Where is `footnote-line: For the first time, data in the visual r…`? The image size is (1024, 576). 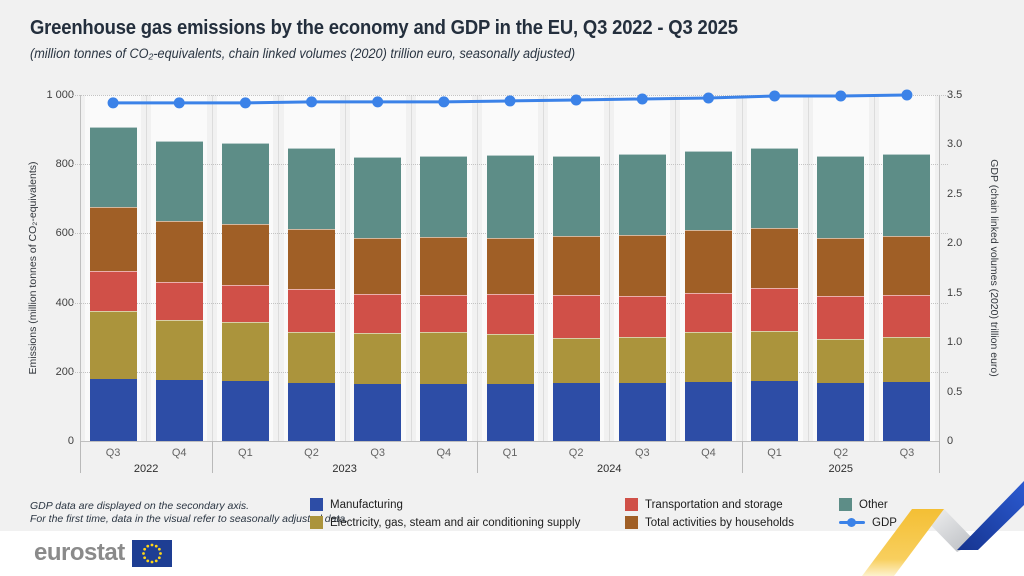
footnote-line: For the first time, data in the visual r… is located at coordinates (189, 518).